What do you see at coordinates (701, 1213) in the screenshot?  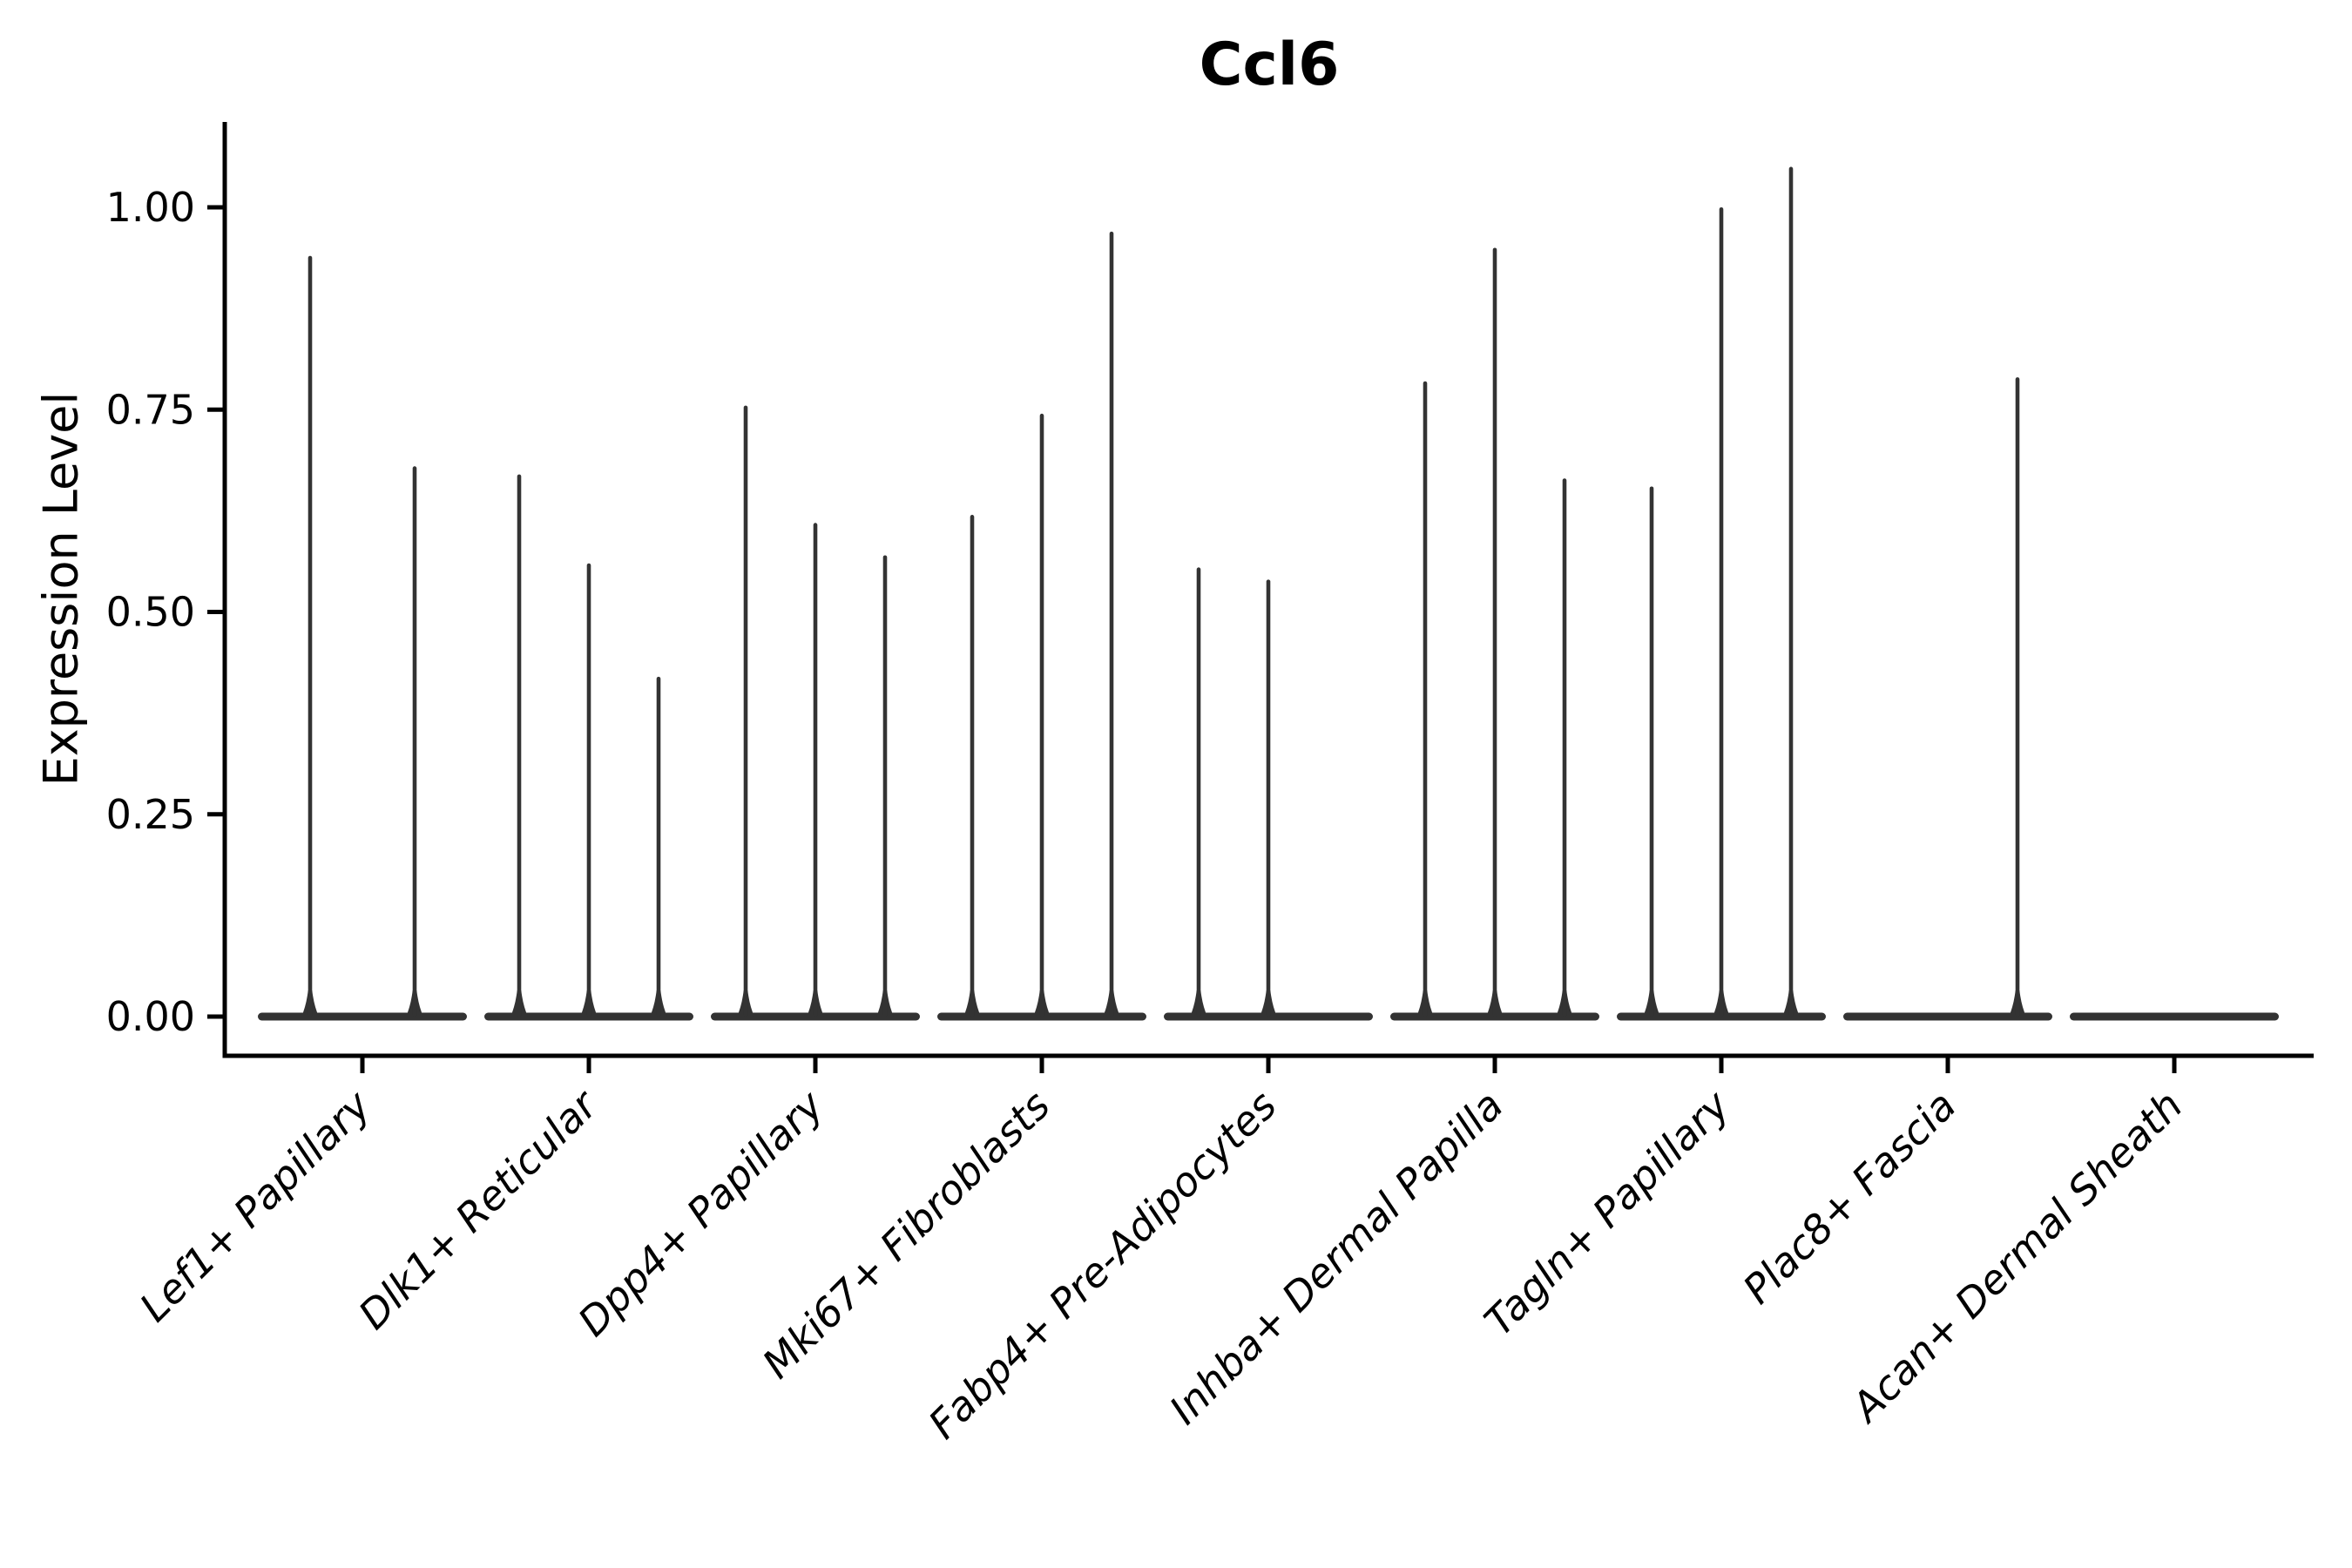 I see `x-tick-label: Dpp4+ Papillary` at bounding box center [701, 1213].